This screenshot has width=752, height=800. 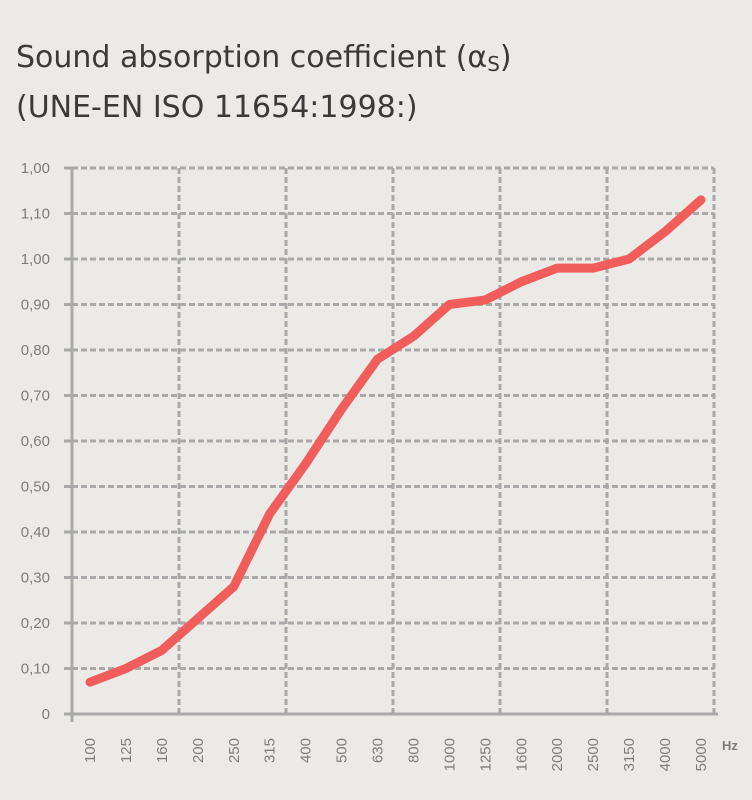 What do you see at coordinates (35, 305) in the screenshot?
I see `y-tick-label: 0,90` at bounding box center [35, 305].